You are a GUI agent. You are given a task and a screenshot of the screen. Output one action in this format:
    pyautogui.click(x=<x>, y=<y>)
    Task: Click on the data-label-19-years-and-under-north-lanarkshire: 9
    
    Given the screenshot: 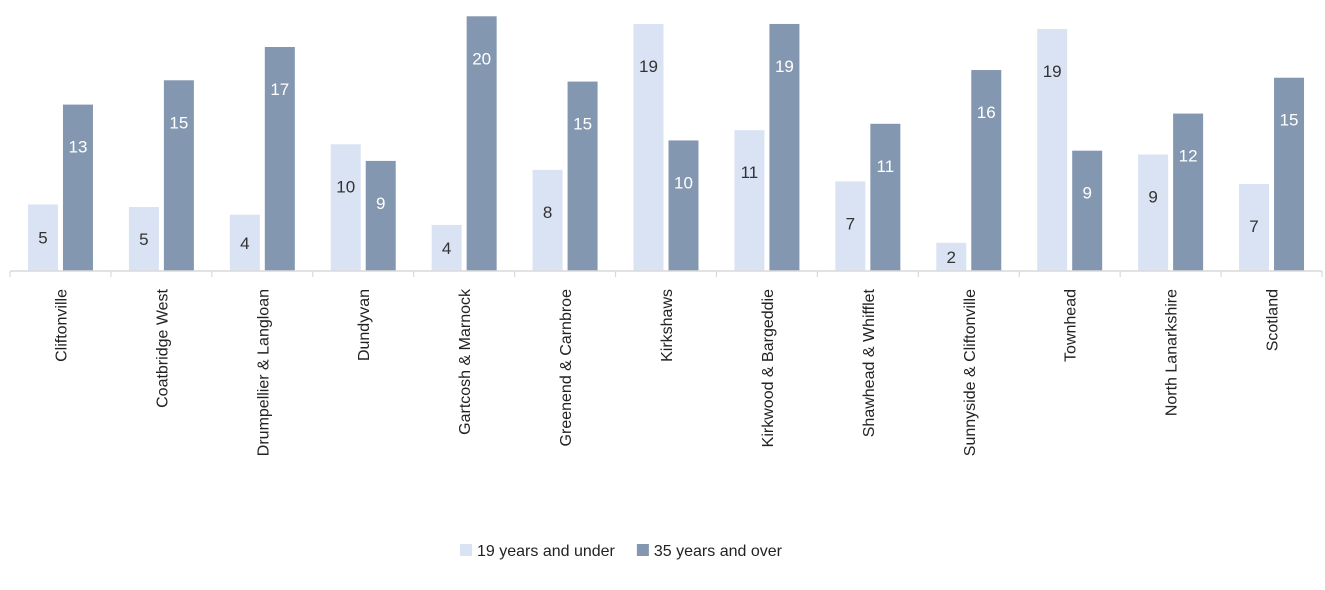 What is the action you would take?
    pyautogui.click(x=1152, y=197)
    